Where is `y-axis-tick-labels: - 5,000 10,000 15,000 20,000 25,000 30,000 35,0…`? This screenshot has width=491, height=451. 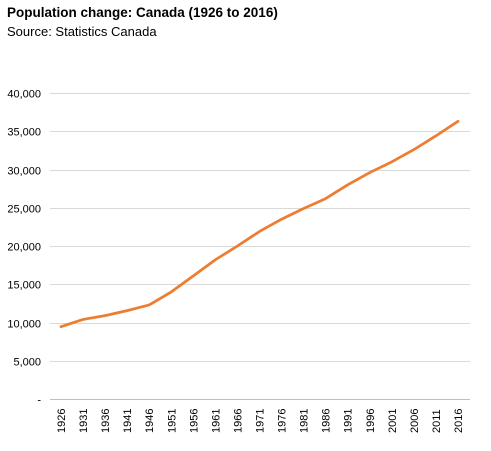
y-axis-tick-labels: - 5,000 10,000 15,000 20,000 25,000 30,000 35,0… is located at coordinates (24, 248).